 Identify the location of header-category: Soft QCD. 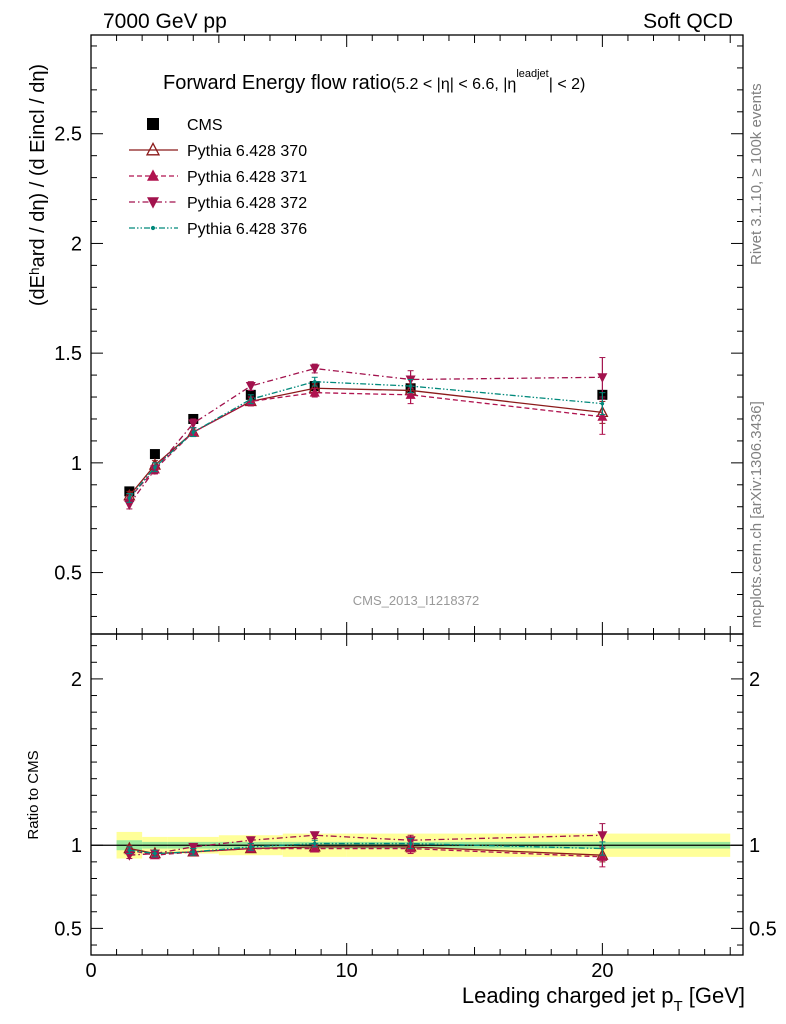
(688, 21).